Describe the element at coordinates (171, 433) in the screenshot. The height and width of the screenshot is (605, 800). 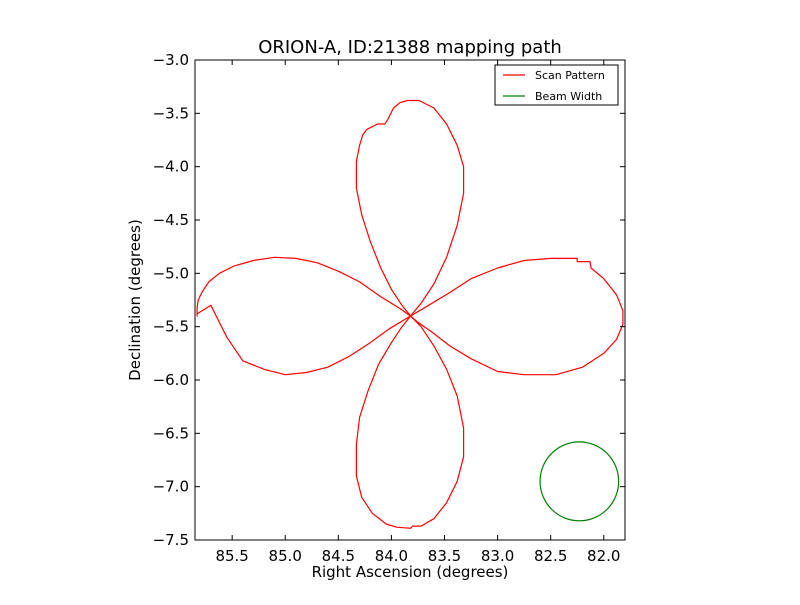
I see `y-tick-label: −6.5` at that location.